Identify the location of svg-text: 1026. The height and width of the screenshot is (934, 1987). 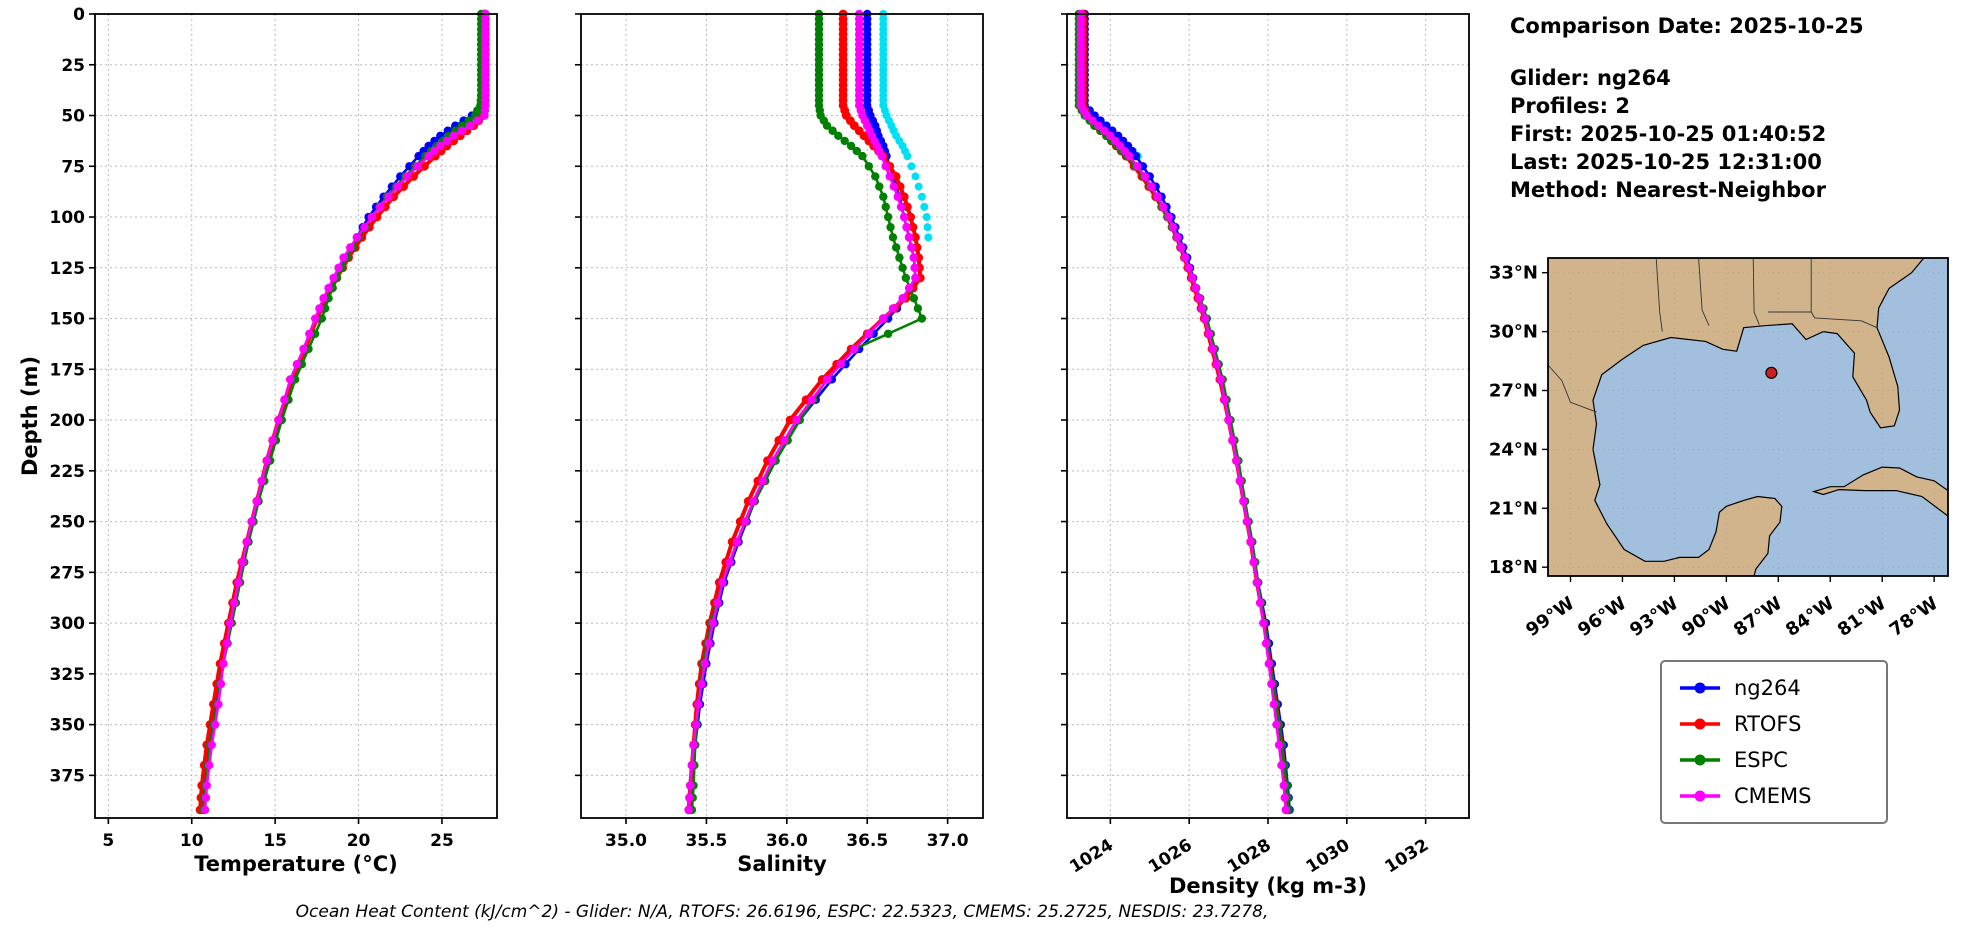
(1170, 856).